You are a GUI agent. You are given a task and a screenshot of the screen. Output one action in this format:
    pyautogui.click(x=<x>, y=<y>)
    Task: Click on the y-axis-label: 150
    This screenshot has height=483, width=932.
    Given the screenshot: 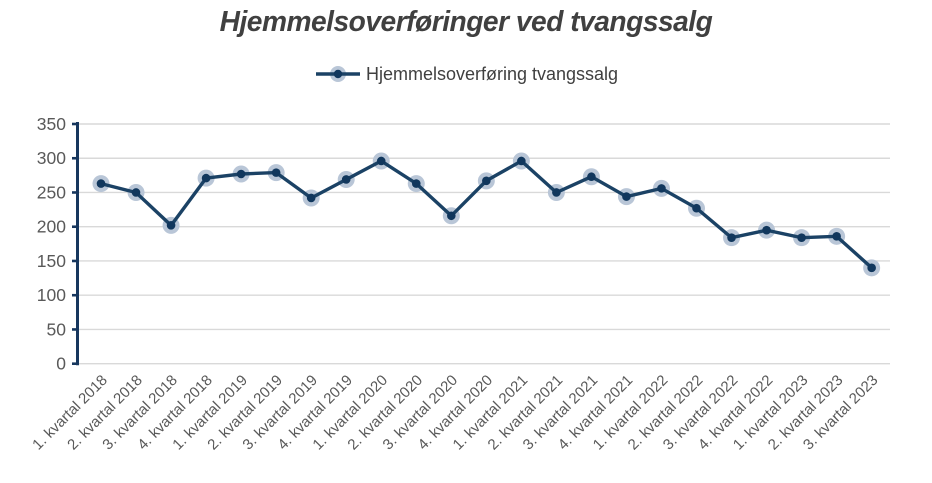 What is the action you would take?
    pyautogui.click(x=51, y=261)
    